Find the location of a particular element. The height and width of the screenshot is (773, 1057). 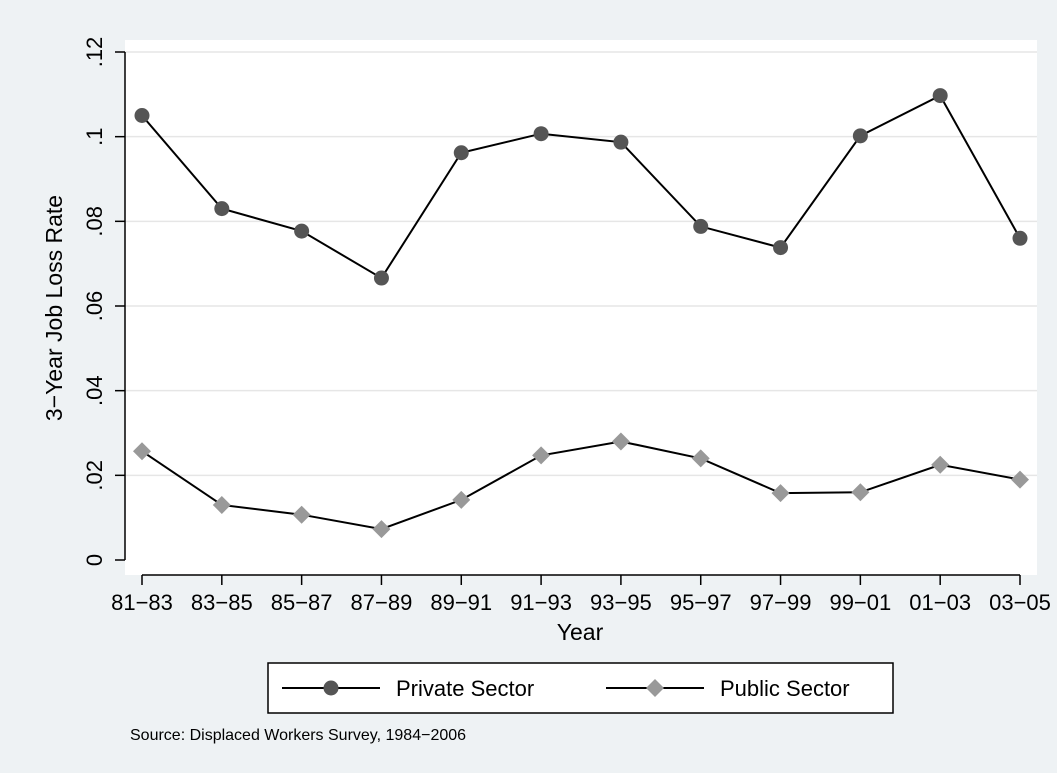

x-tick-label: 91−93 is located at coordinates (541, 602).